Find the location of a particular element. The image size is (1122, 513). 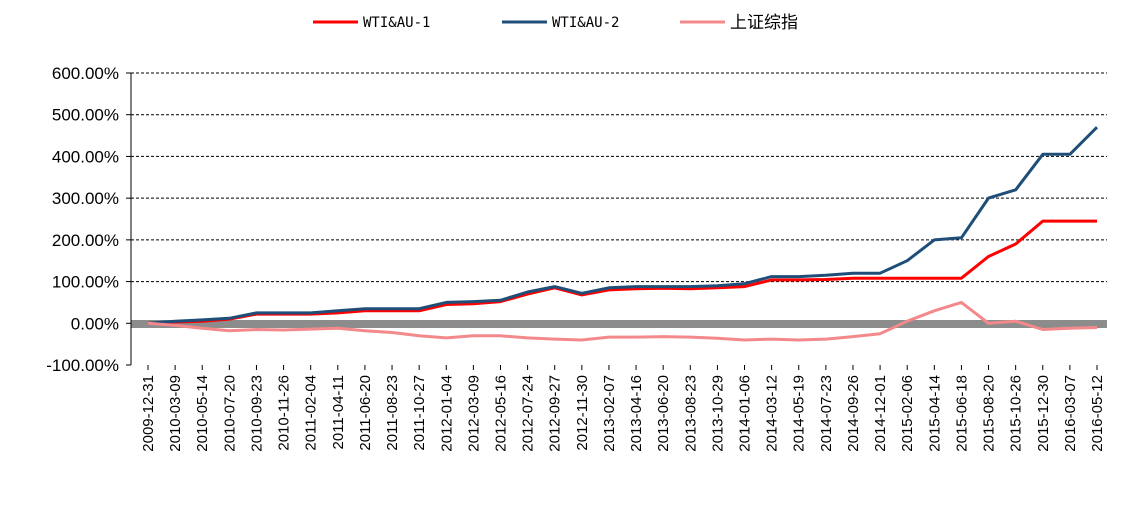

x-tick-label: 2014-05-19 is located at coordinates (799, 413).